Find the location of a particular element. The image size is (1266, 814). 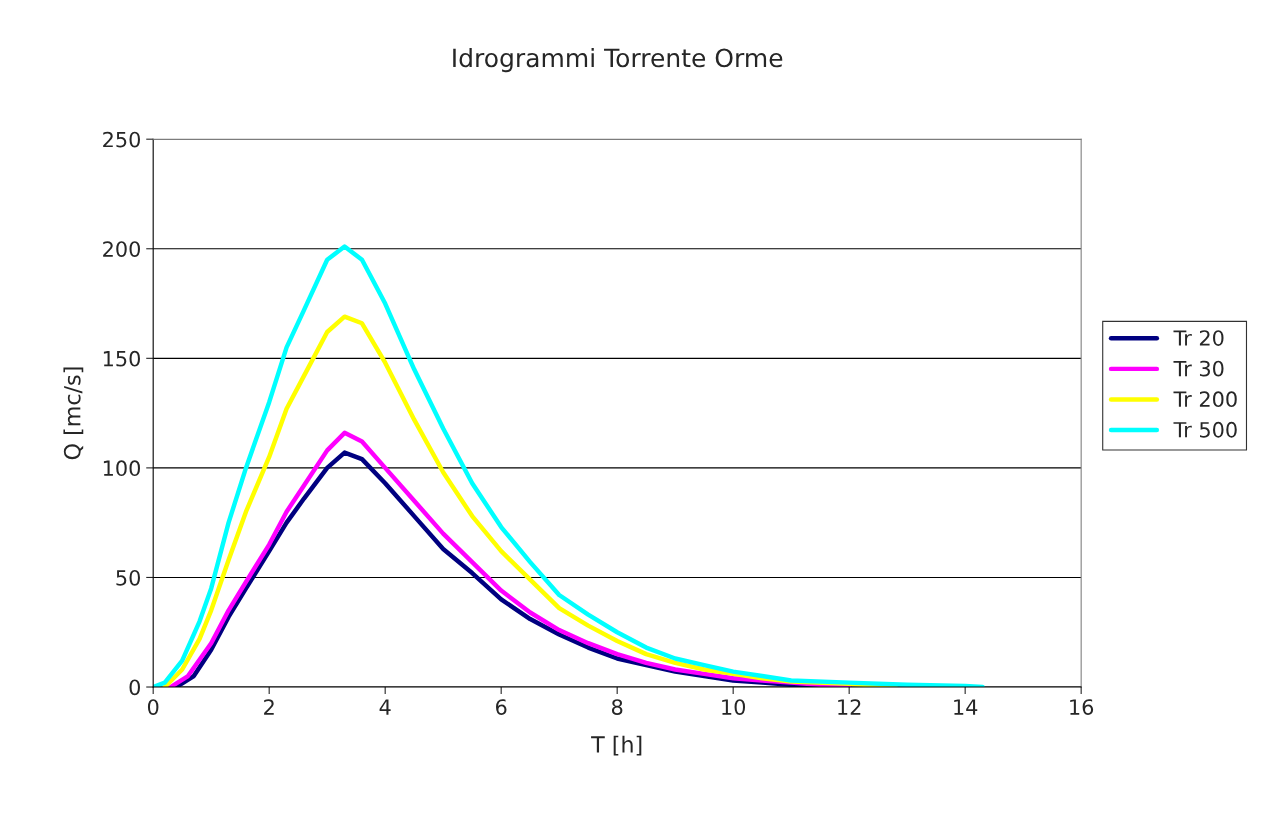

x-tick-label: 10 is located at coordinates (734, 707).